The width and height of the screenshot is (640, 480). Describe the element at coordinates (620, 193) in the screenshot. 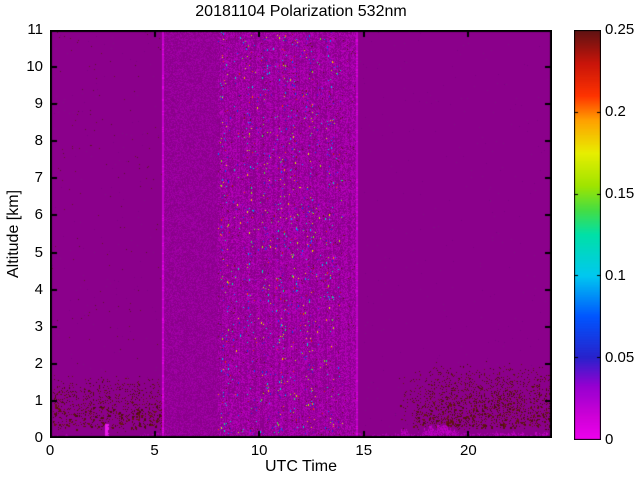

I see `colorbar-tick-label: 0.15` at that location.